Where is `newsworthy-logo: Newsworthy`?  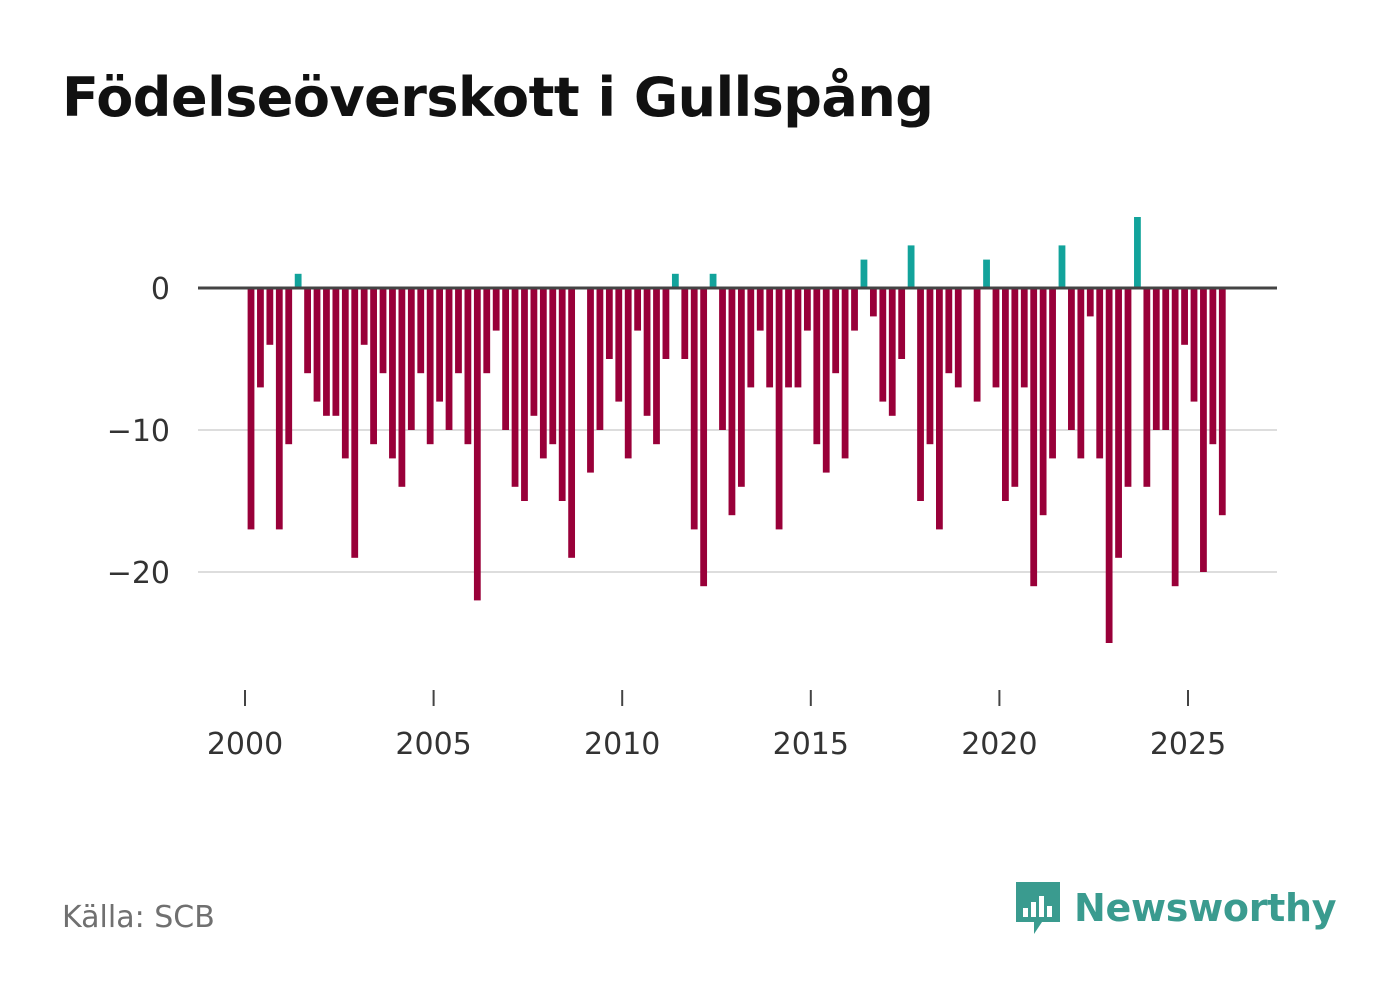 newsworthy-logo: Newsworthy is located at coordinates (1174, 908).